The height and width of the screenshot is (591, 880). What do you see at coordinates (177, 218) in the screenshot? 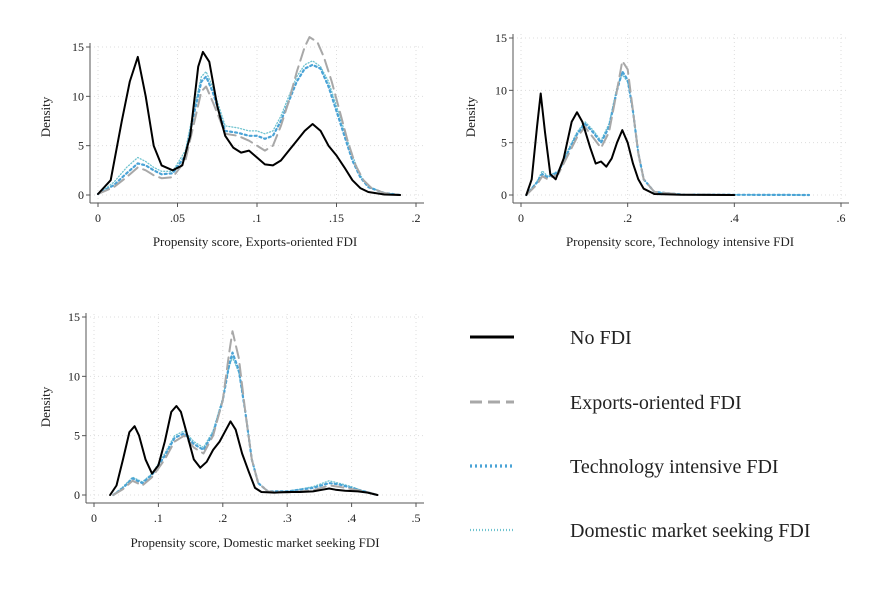
I see `x-tick-label: .05` at bounding box center [177, 218].